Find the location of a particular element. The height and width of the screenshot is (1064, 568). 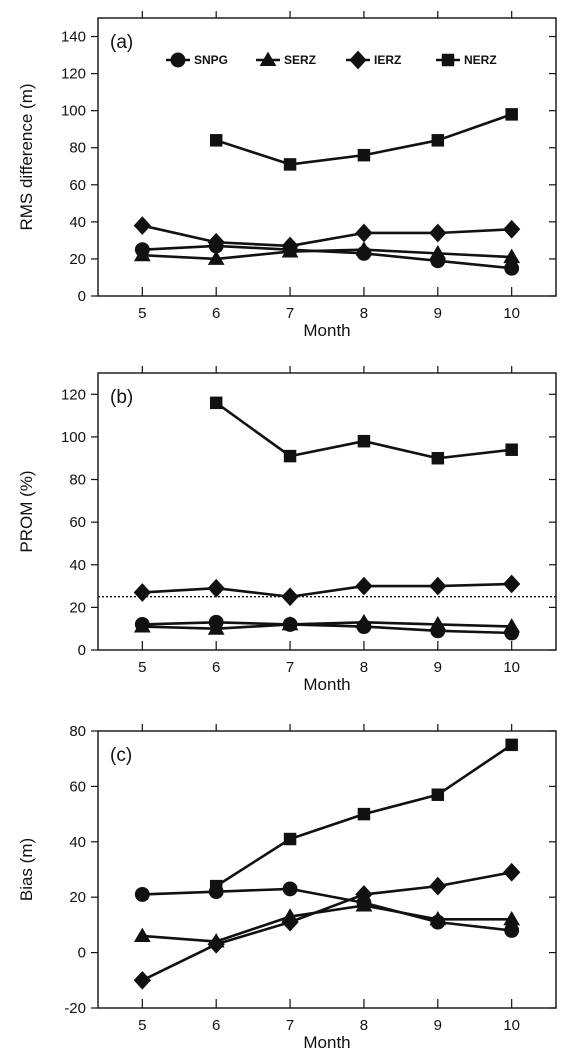

y-tick-label: 140 is located at coordinates (73, 37).